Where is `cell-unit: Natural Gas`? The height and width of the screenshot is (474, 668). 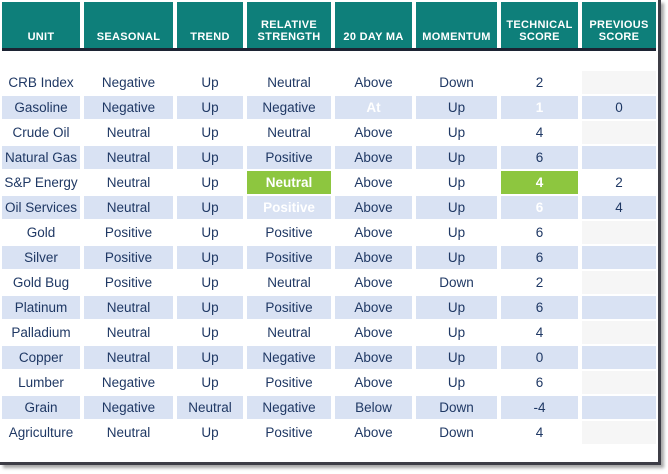 cell-unit: Natural Gas is located at coordinates (41, 157).